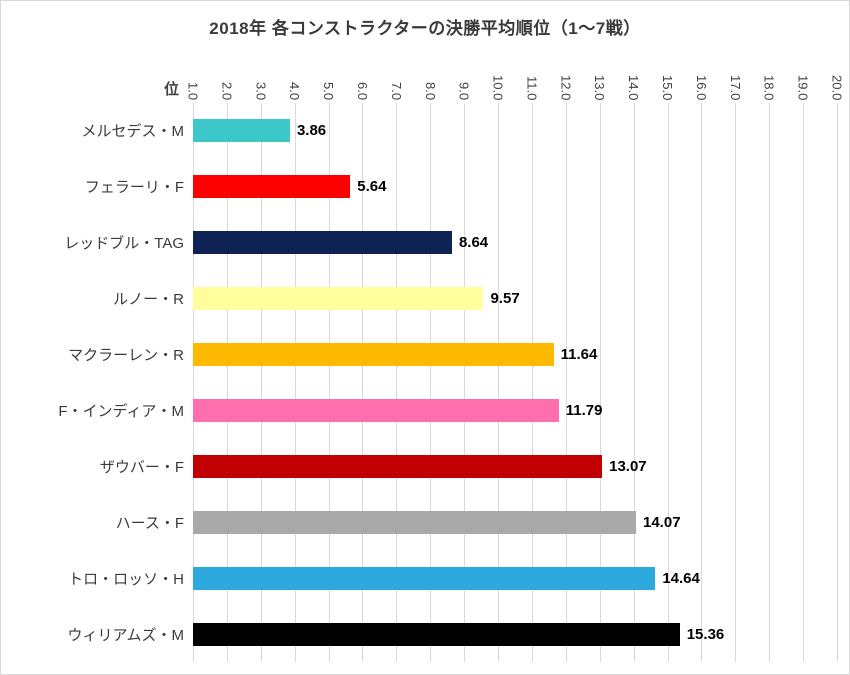 The height and width of the screenshot is (675, 850). I want to click on bar-value-label: 9.57, so click(505, 299).